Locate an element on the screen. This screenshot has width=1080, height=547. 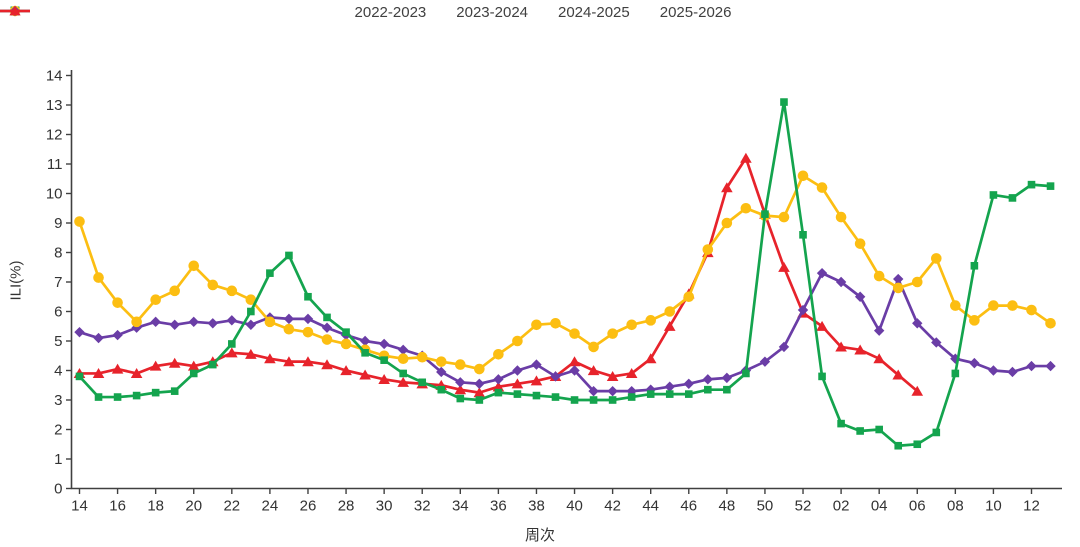
y-tick-label: 9 is located at coordinates (58, 223).